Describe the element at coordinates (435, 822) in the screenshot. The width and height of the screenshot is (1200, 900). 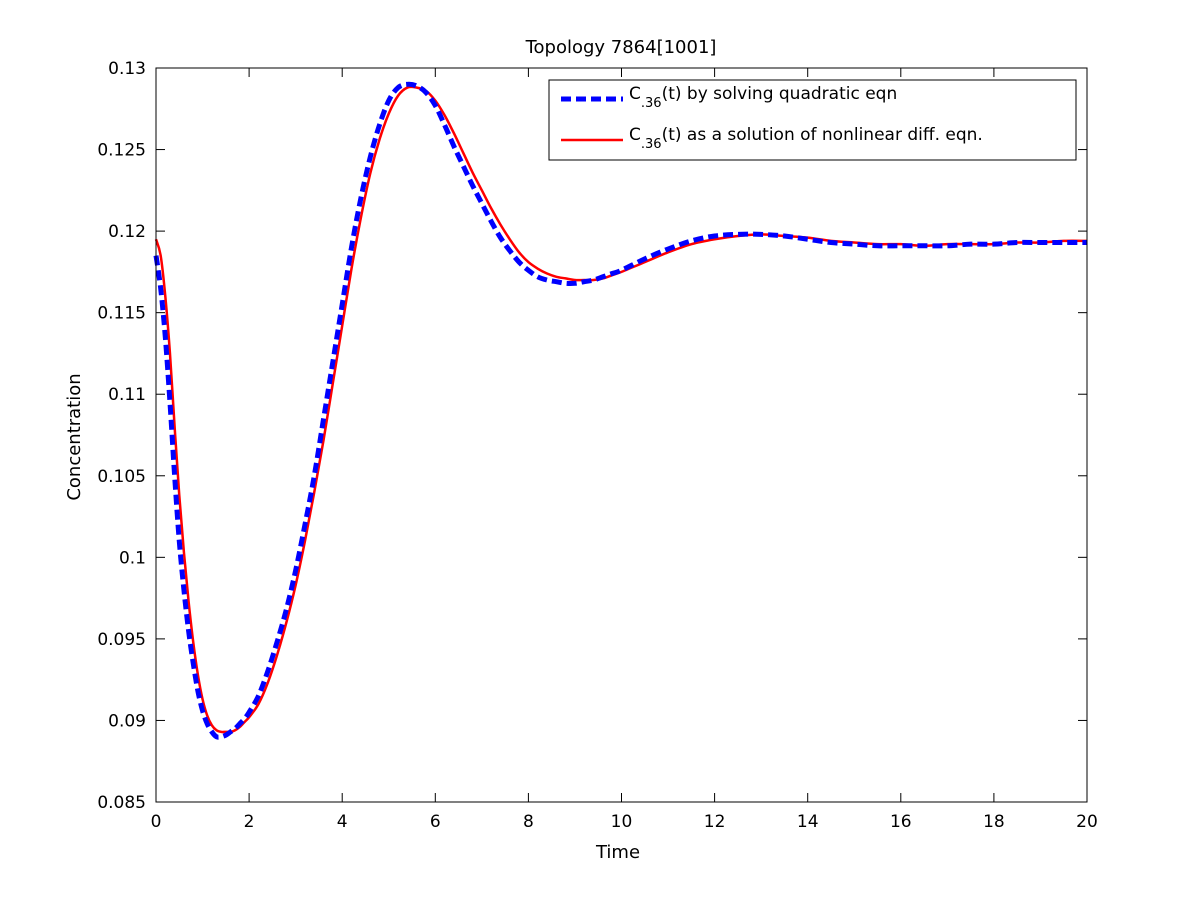
I see `x-tick-label: 6` at that location.